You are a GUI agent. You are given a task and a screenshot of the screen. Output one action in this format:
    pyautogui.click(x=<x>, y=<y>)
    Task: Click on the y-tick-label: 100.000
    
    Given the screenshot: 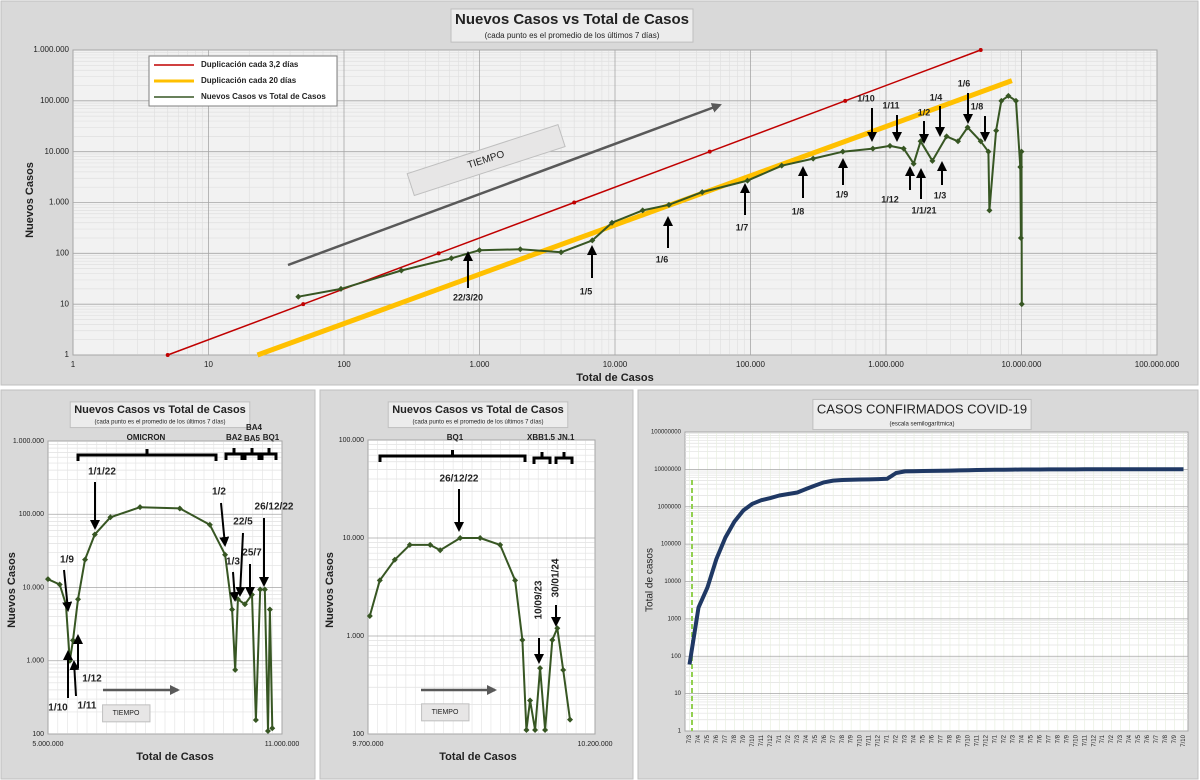 What is the action you would take?
    pyautogui.click(x=54, y=100)
    